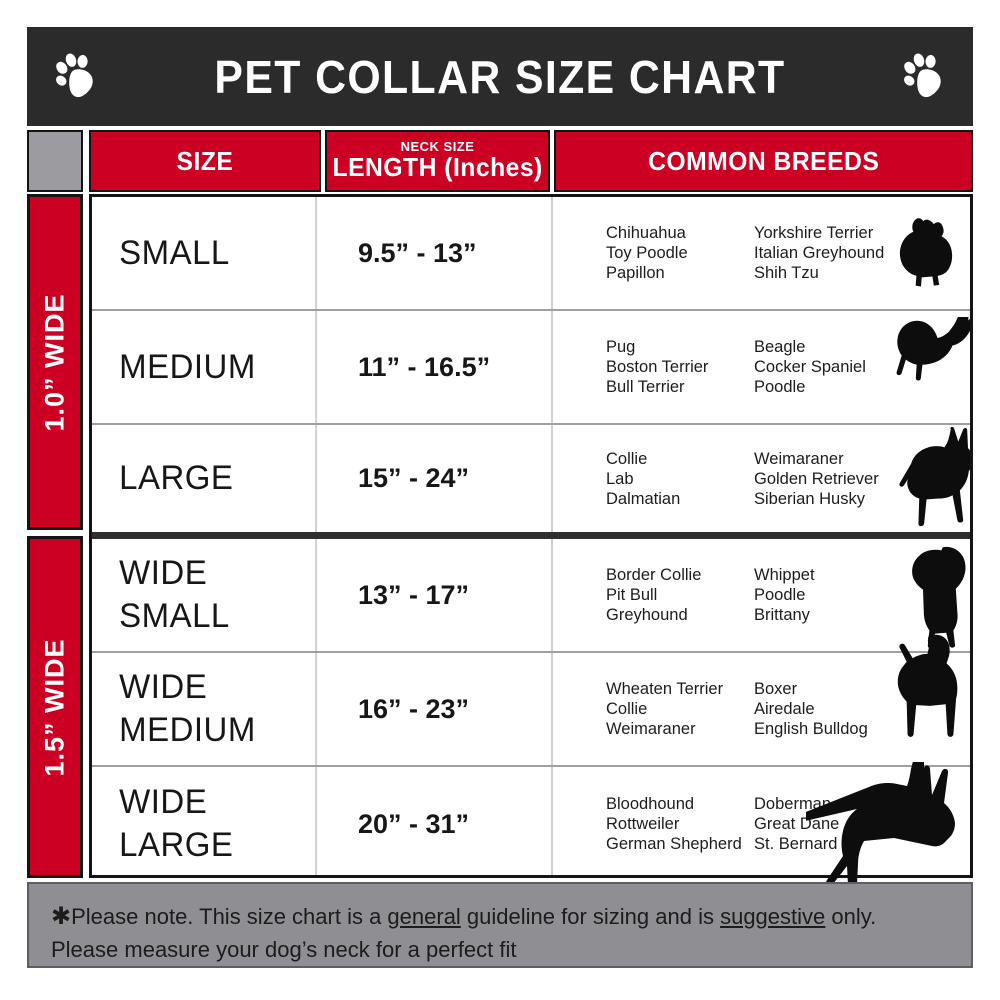  Describe the element at coordinates (643, 478) in the screenshot. I see `breed-list-a: Collie Lab Dalmatian` at that location.